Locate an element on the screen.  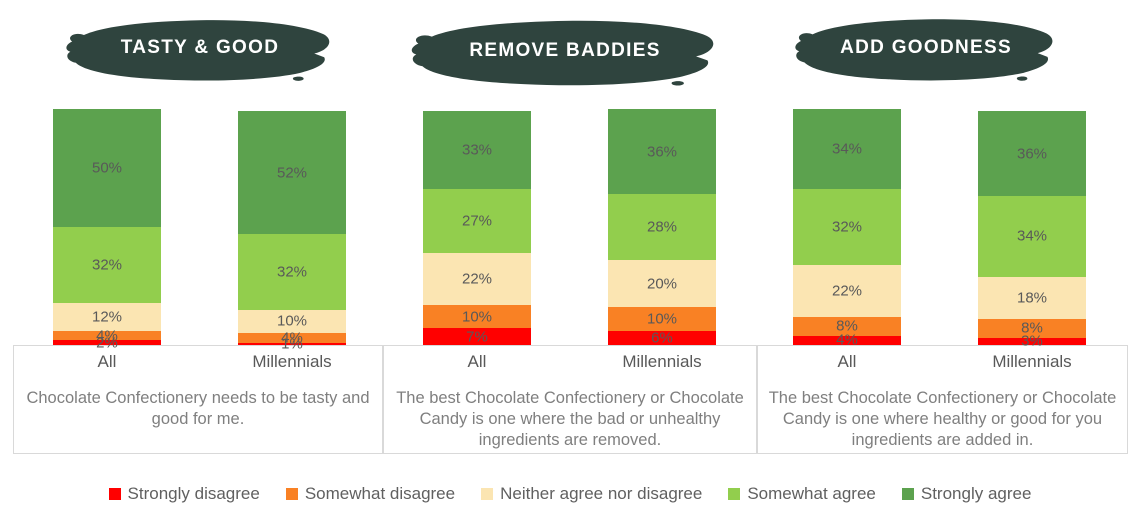
bar-segment-value-label: 7% is located at coordinates (477, 337).